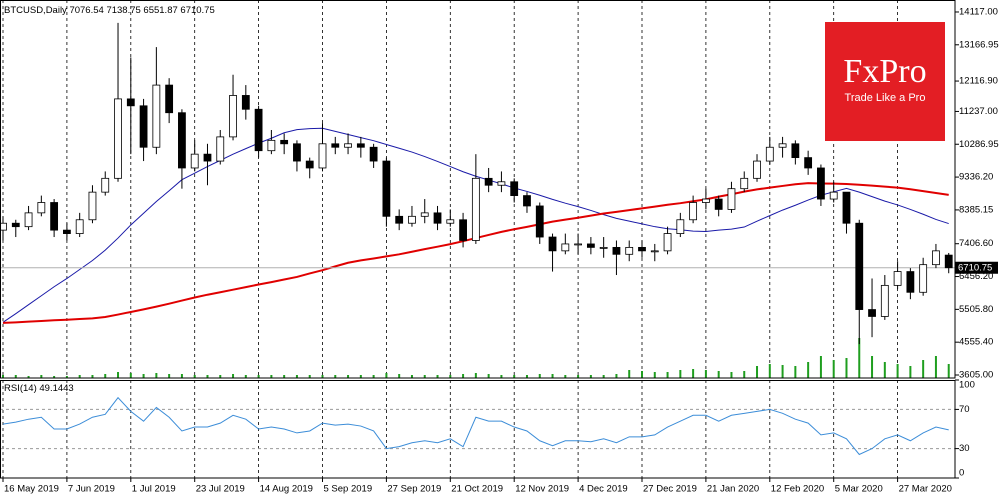  Describe the element at coordinates (859, 489) in the screenshot. I see `x-tick-label: 5 Mar 2020` at that location.